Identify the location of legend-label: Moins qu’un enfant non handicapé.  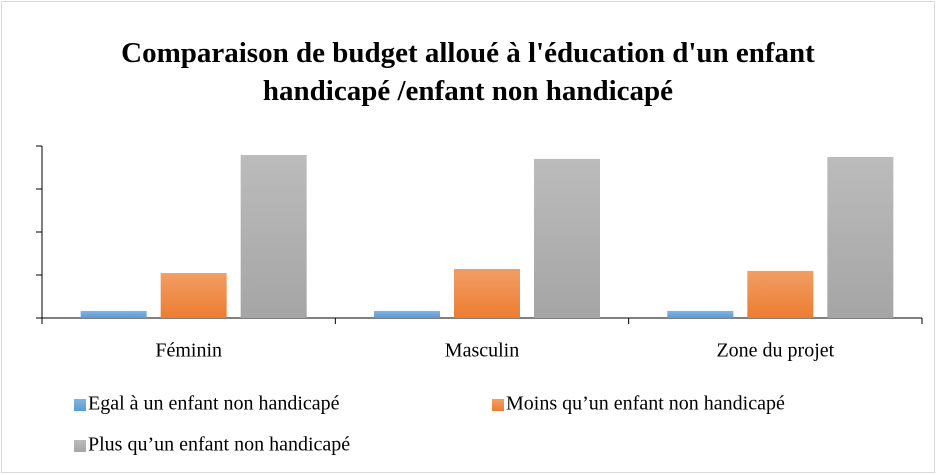
(645, 404).